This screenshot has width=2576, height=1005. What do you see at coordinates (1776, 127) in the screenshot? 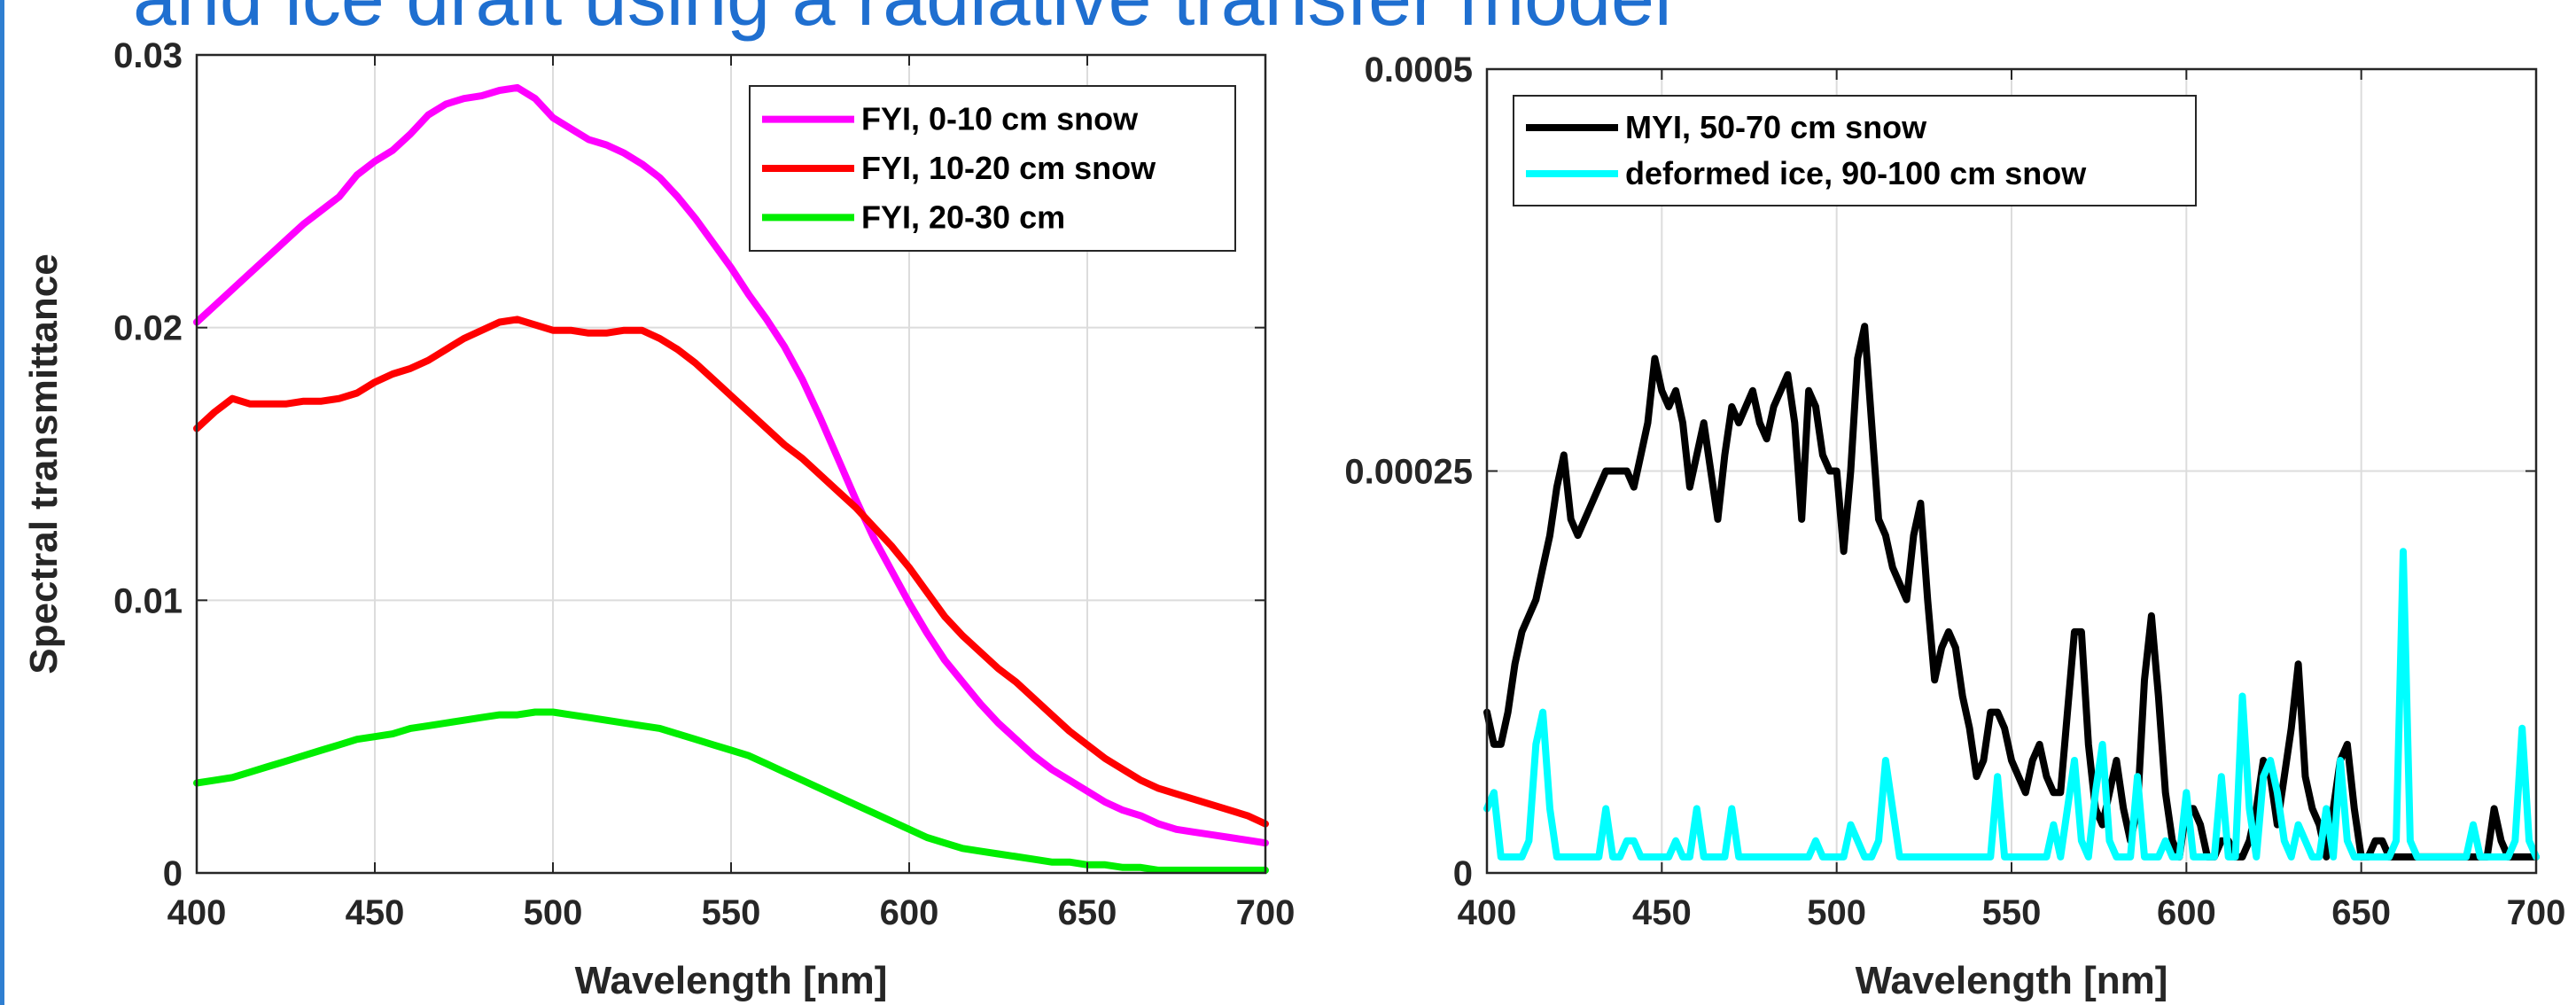
I see `legend-label: MYI, 50-70 cm snow` at bounding box center [1776, 127].